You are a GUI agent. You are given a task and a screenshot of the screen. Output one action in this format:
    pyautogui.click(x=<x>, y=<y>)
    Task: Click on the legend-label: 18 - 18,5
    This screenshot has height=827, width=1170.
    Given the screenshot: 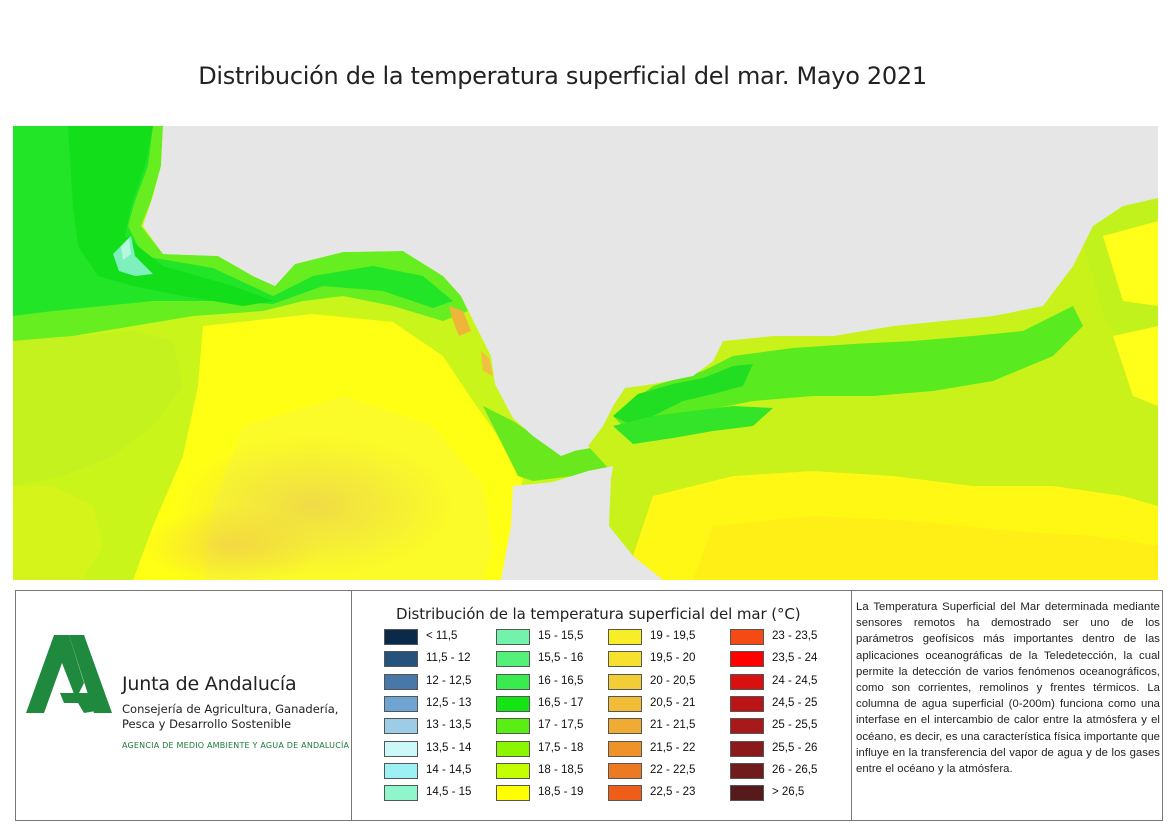 What is the action you would take?
    pyautogui.click(x=561, y=769)
    